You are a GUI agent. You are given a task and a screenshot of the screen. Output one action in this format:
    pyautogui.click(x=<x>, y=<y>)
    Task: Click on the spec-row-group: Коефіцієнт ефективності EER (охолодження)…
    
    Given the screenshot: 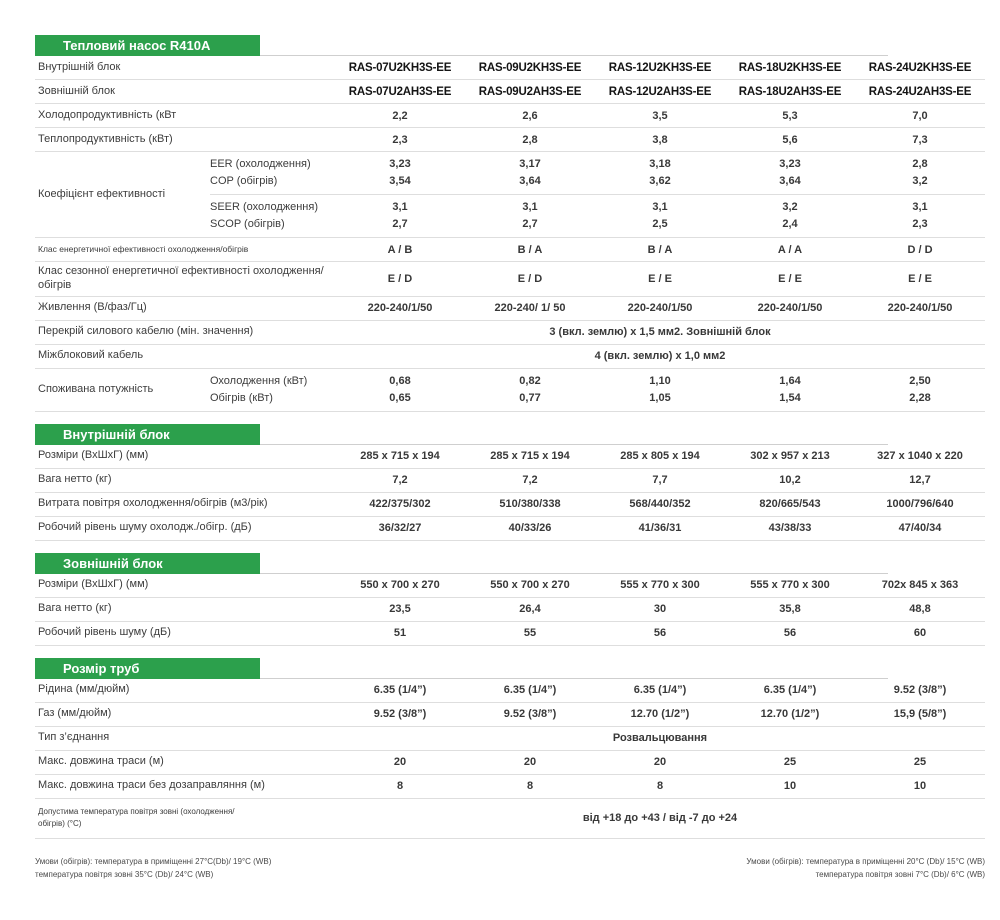 What is the action you would take?
    pyautogui.click(x=510, y=195)
    